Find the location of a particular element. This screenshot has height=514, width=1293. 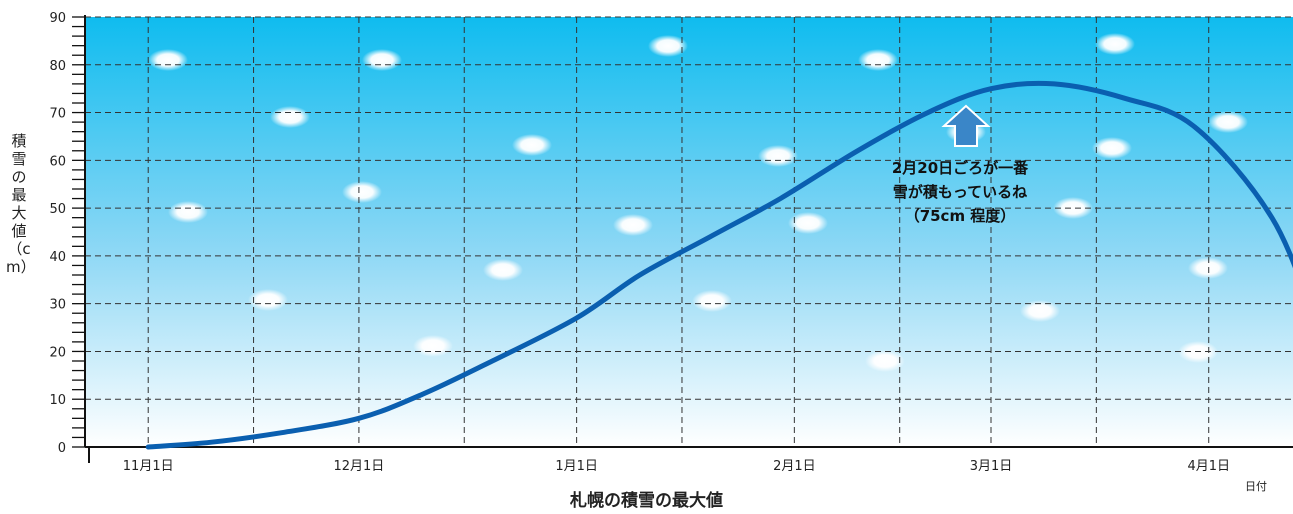

x-tick-label-5: 4月1日 is located at coordinates (1208, 466).